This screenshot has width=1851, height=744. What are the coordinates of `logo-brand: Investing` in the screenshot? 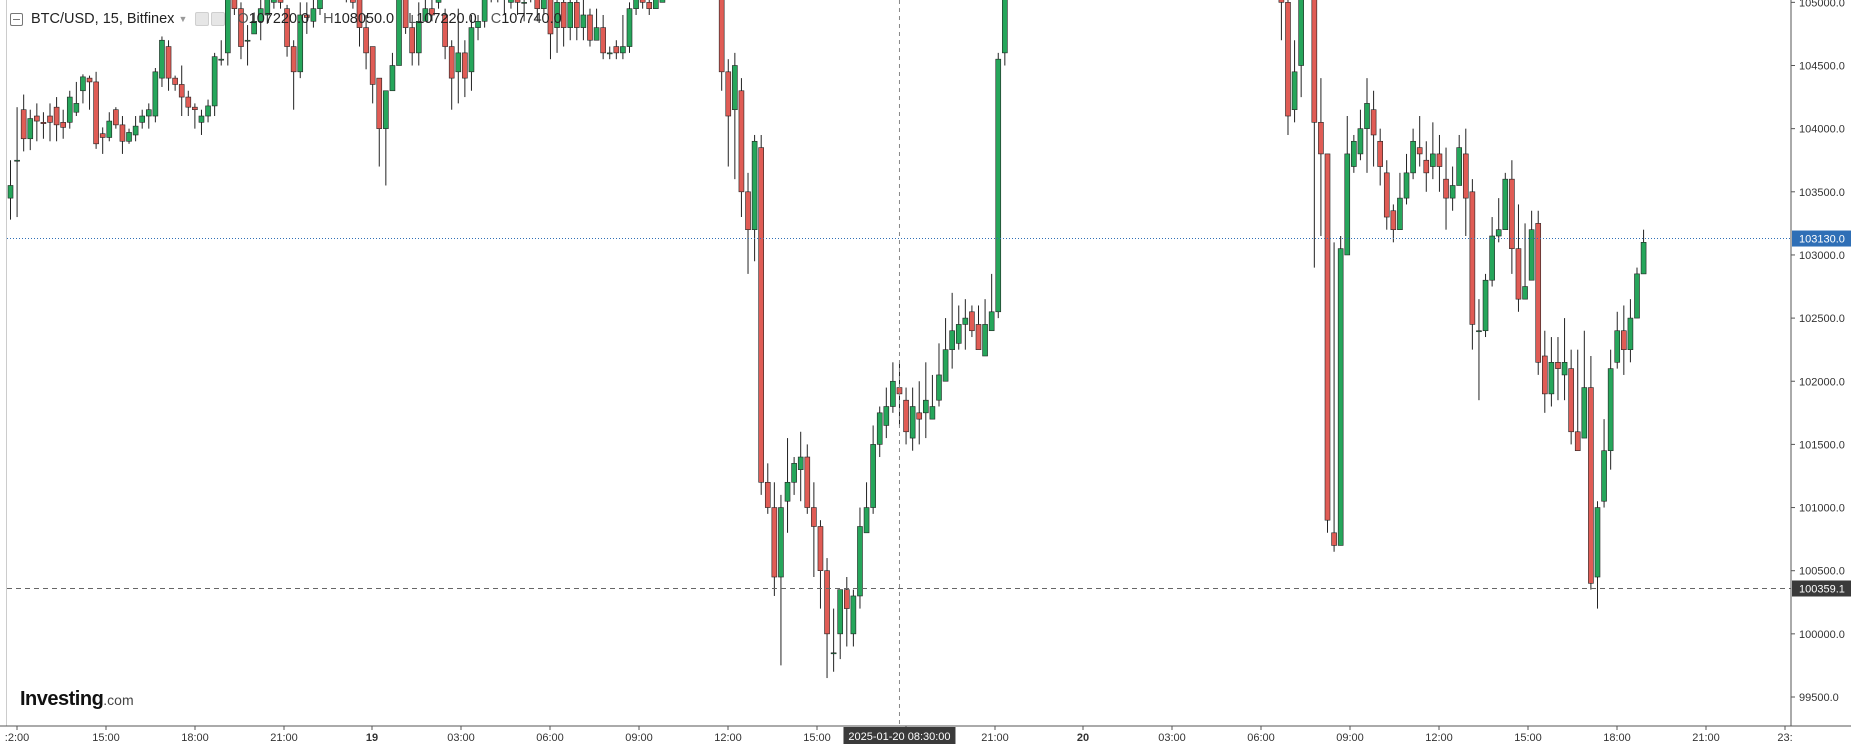 It's located at (62, 699).